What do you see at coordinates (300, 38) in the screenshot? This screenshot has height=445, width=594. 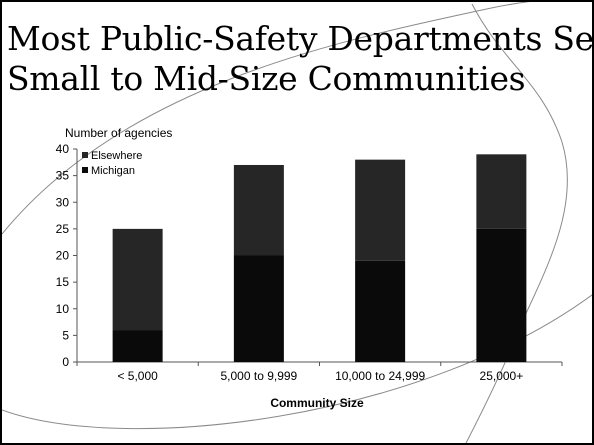 I see `slide-title-line-1: Most Public-Safety Departments Serve` at bounding box center [300, 38].